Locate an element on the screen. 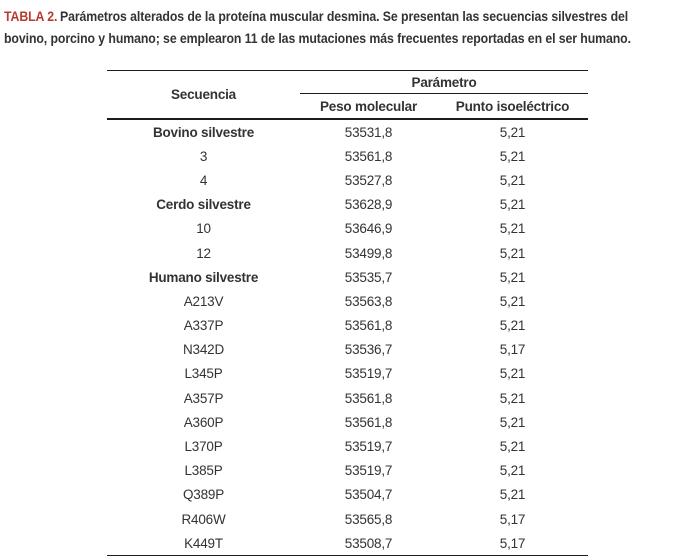 The height and width of the screenshot is (560, 689). table-row: R406W 53565,8 5,17 is located at coordinates (347, 519).